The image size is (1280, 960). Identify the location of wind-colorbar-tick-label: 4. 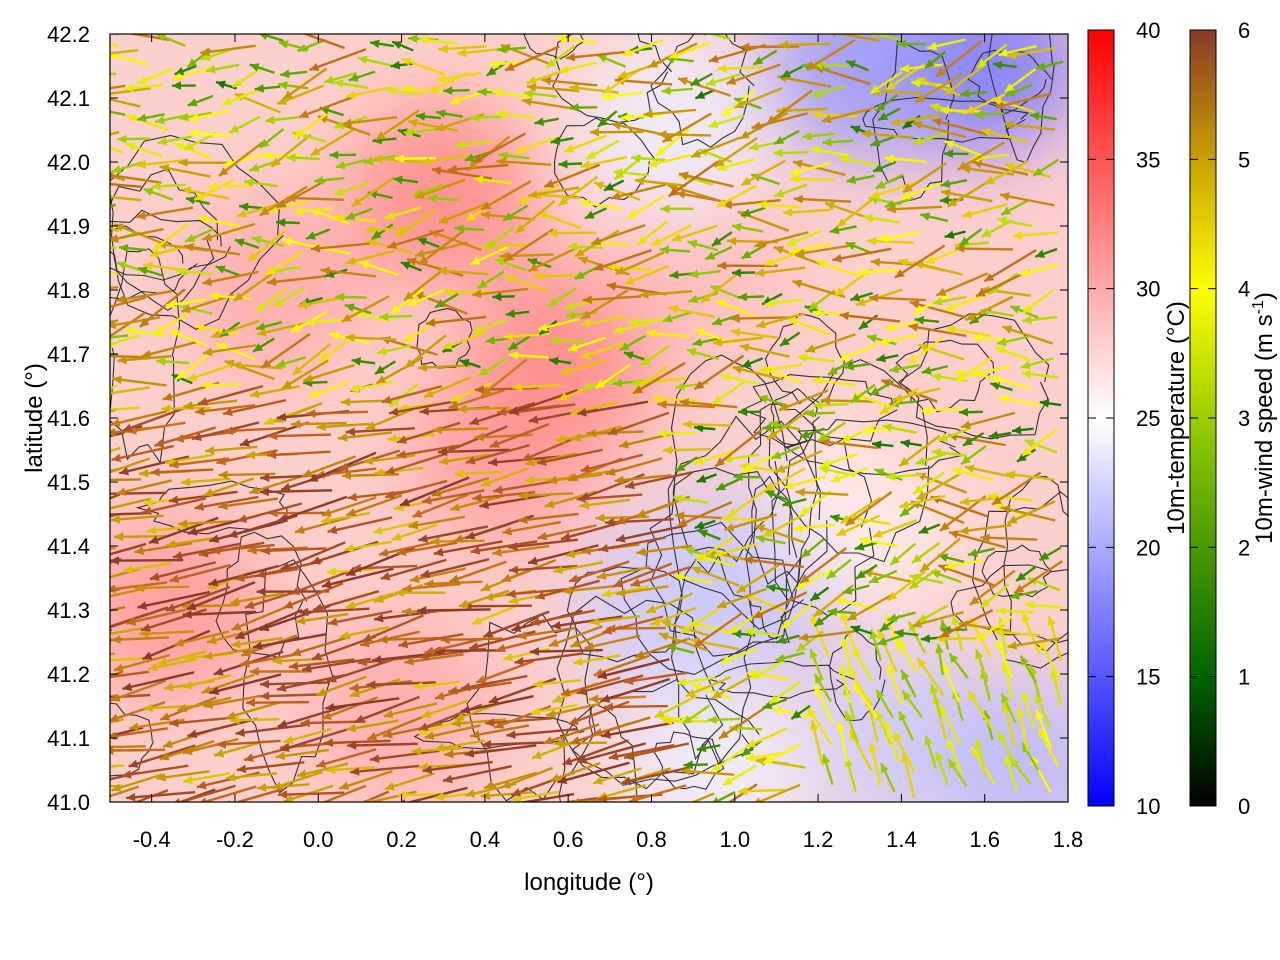
(1244, 289).